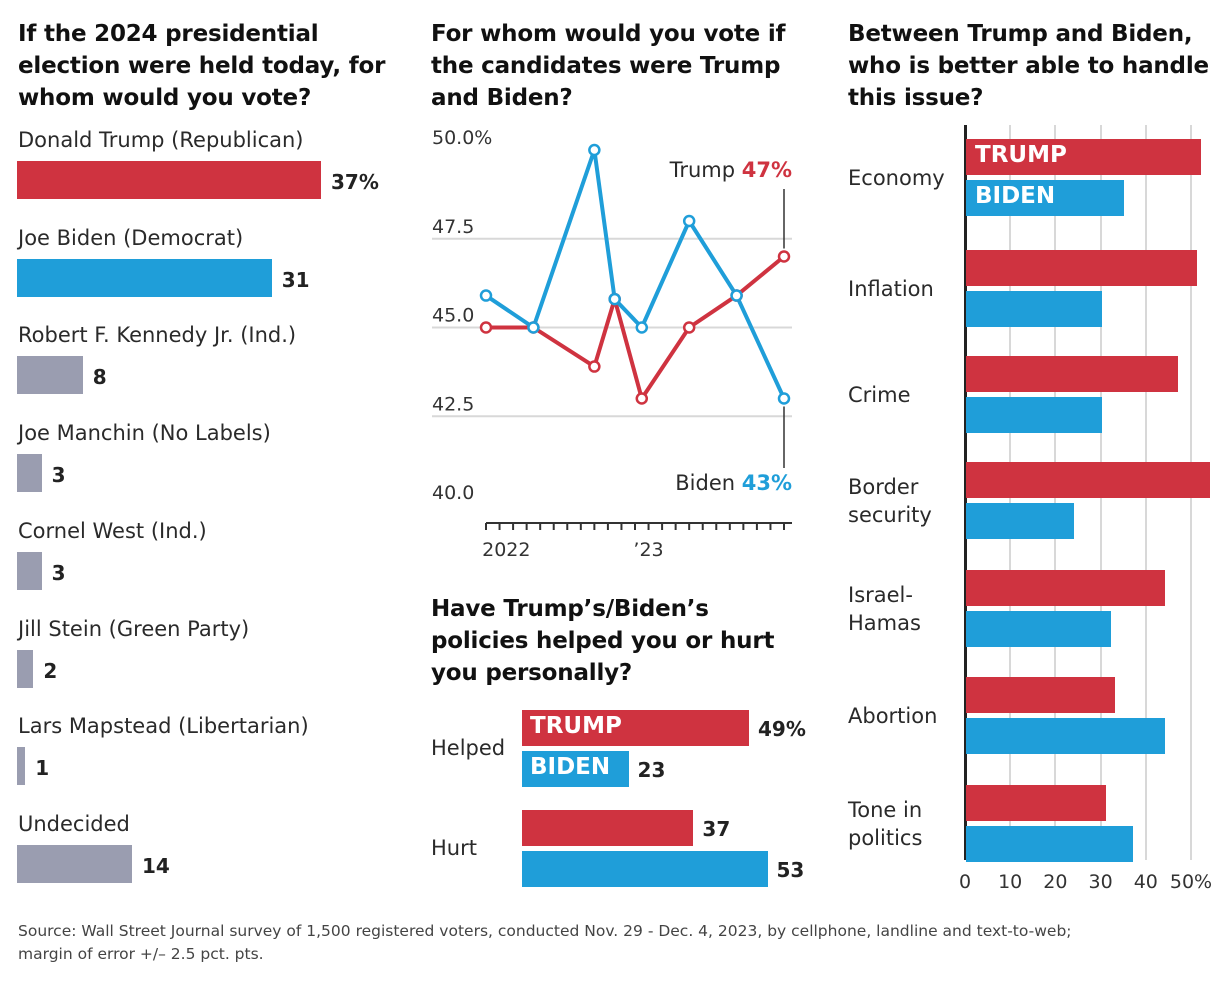 This screenshot has height=981, width=1225. What do you see at coordinates (453, 493) in the screenshot?
I see `y-tick-label: 40.0` at bounding box center [453, 493].